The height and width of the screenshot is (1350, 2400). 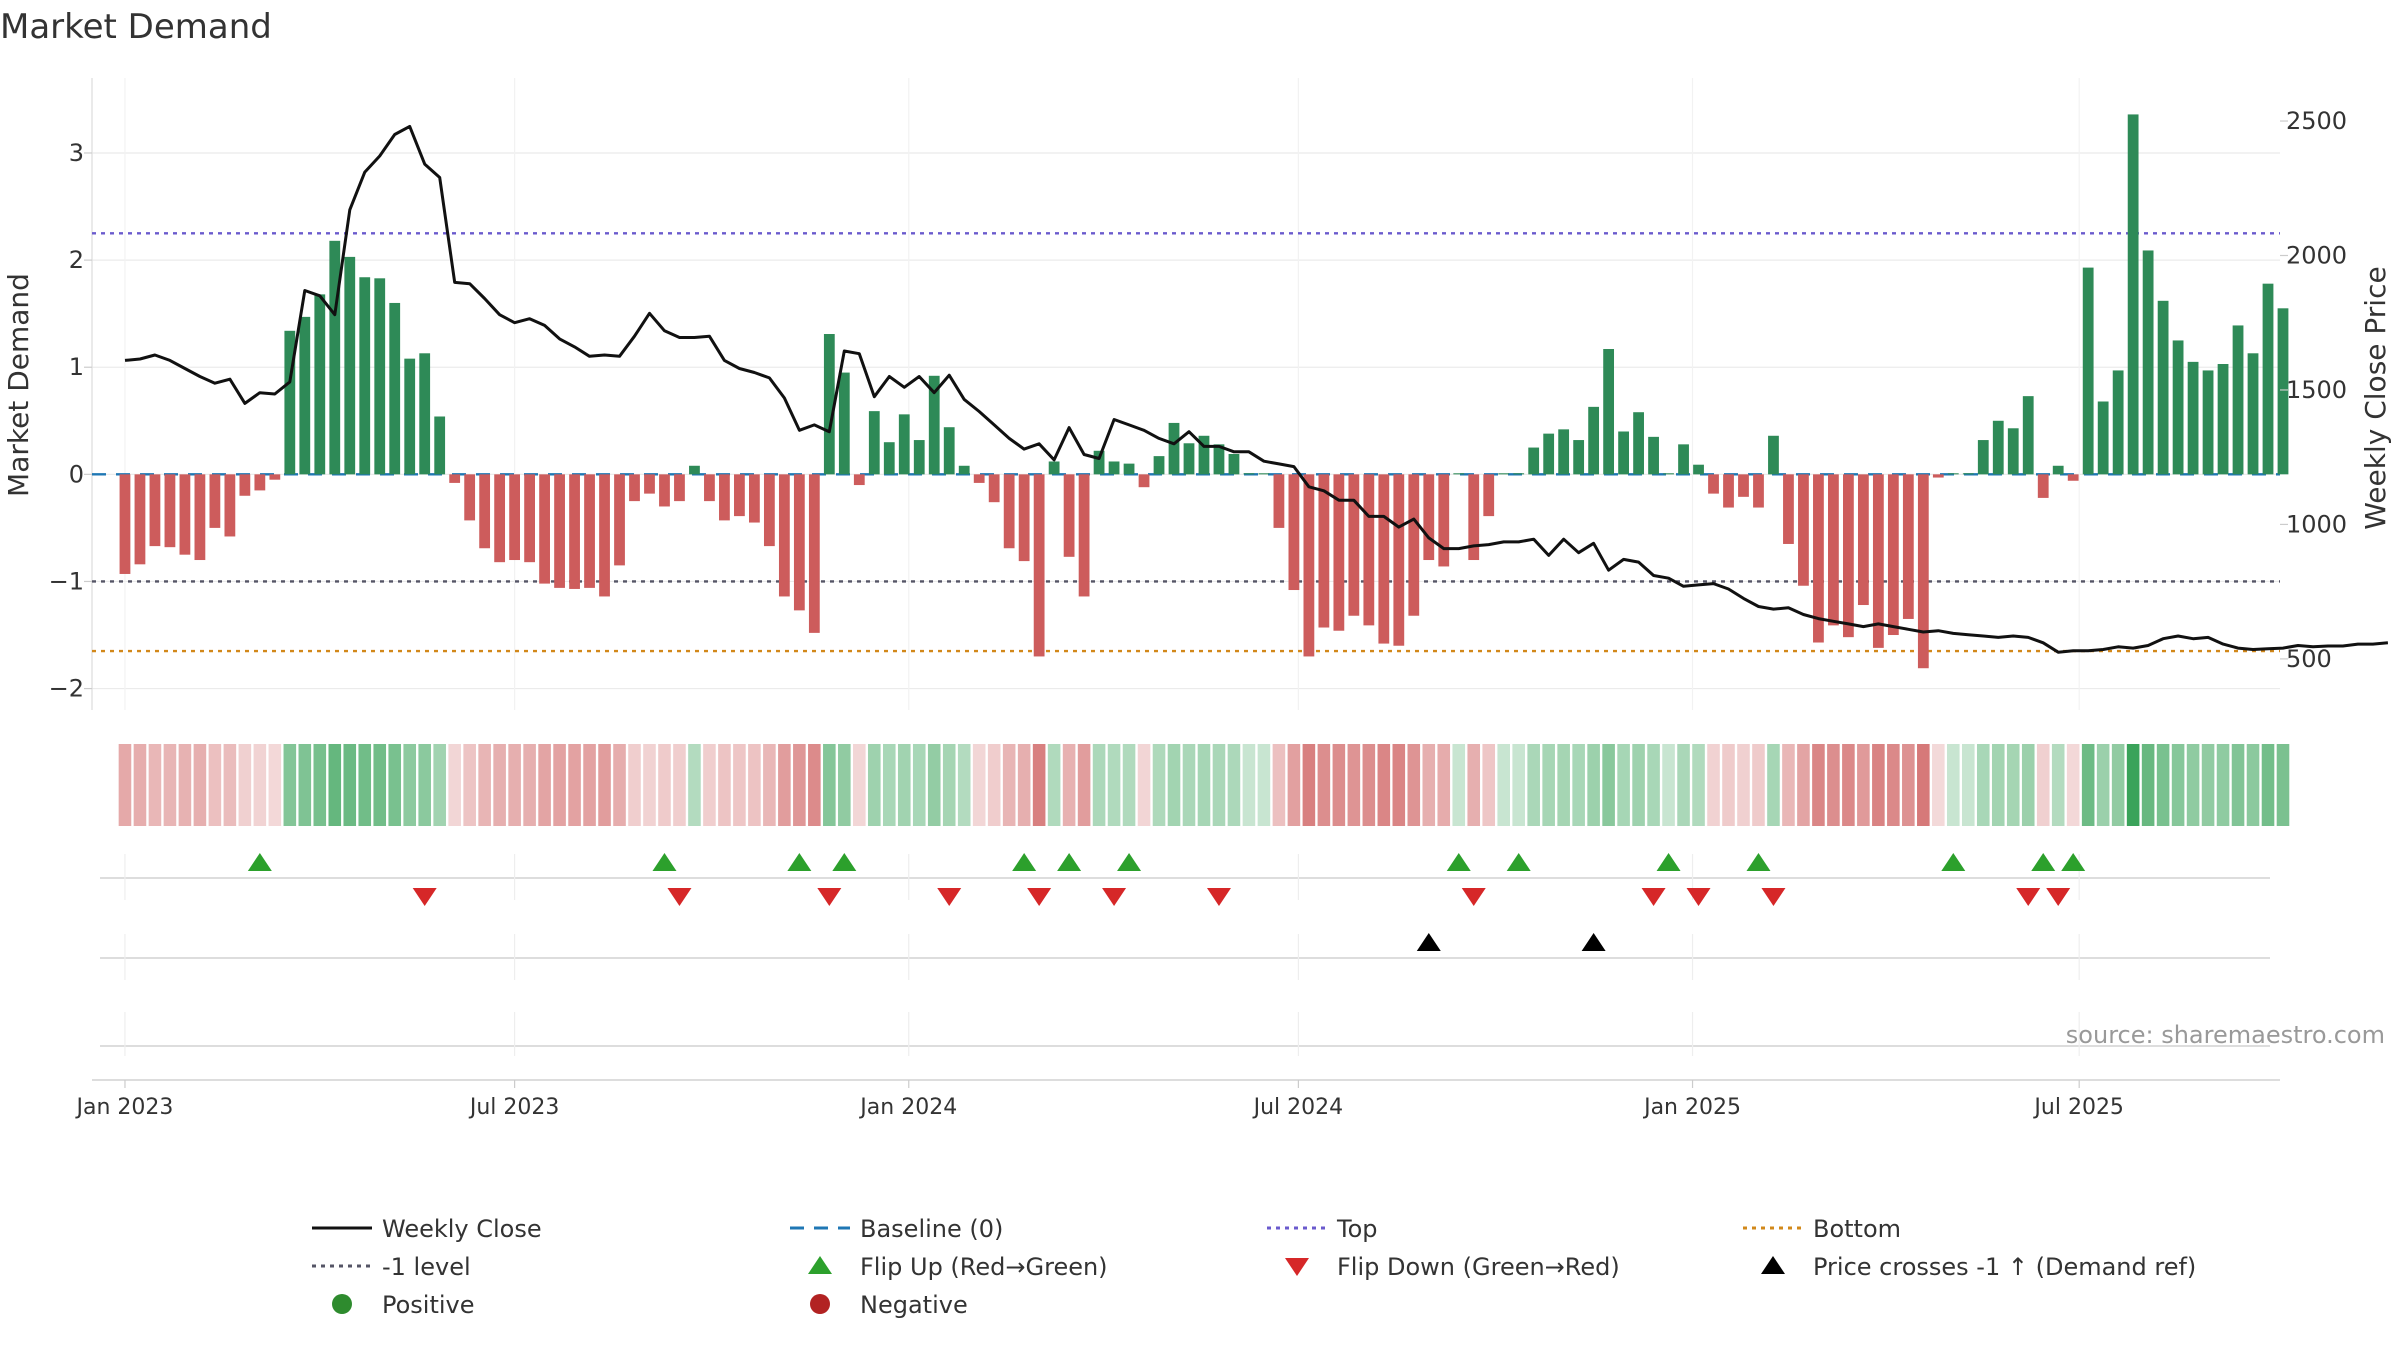 I want to click on y2-tick-label: 500, so click(x=2309, y=659).